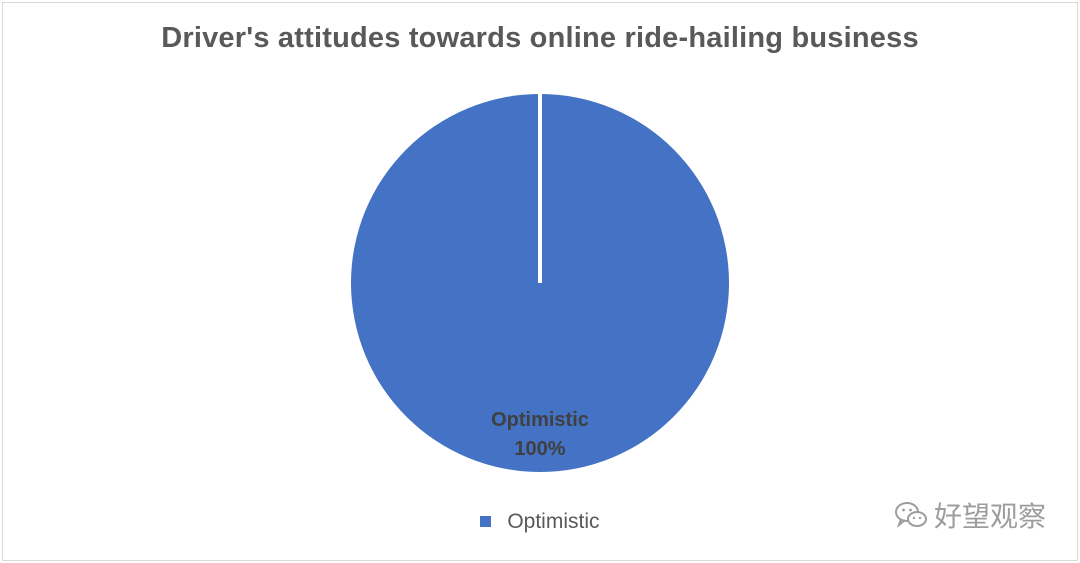  Describe the element at coordinates (553, 521) in the screenshot. I see `legend-label-optimistic: Optimistic` at that location.